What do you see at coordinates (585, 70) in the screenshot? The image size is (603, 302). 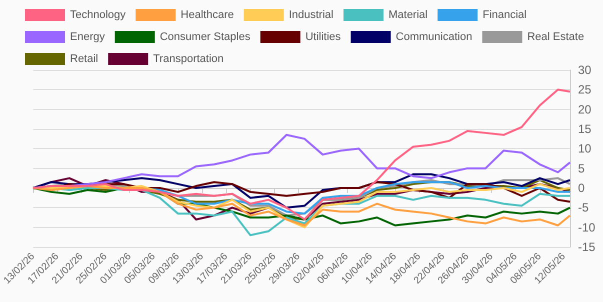 I see `y-tick-label: 30` at bounding box center [585, 70].